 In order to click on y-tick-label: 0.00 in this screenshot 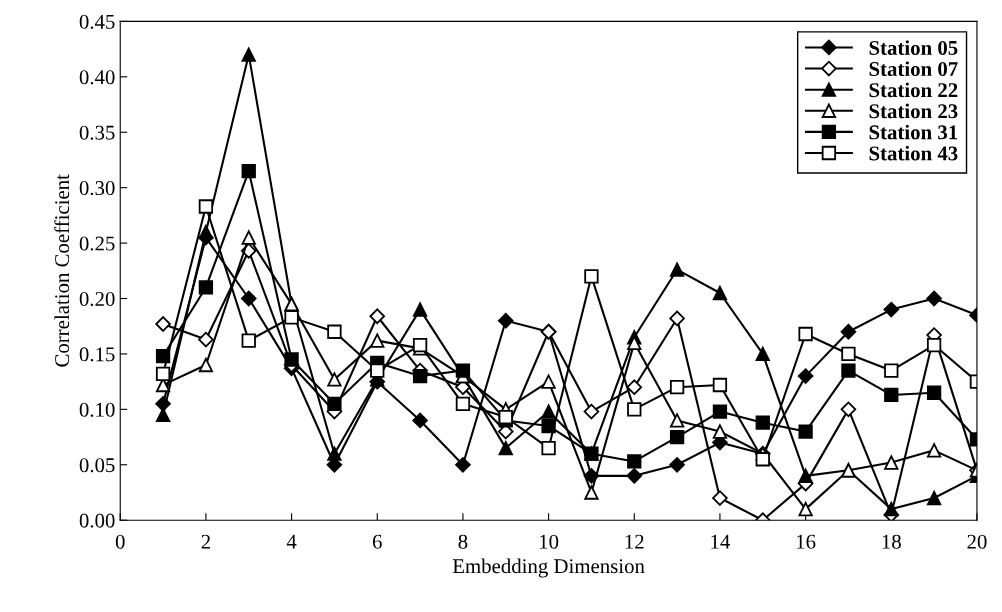, I will do `click(97, 520)`.